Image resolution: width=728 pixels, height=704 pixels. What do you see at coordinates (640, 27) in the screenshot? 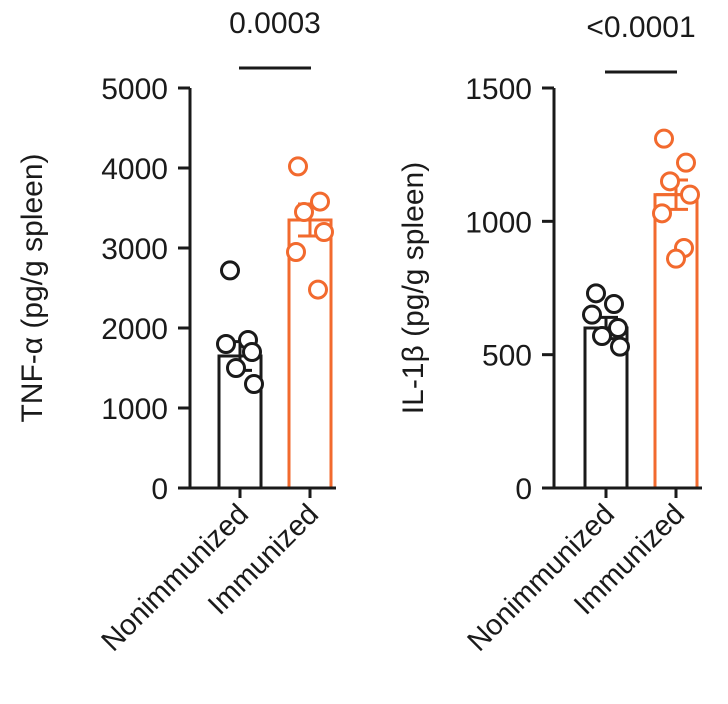
I see `p-value-label: <0.0001` at bounding box center [640, 27].